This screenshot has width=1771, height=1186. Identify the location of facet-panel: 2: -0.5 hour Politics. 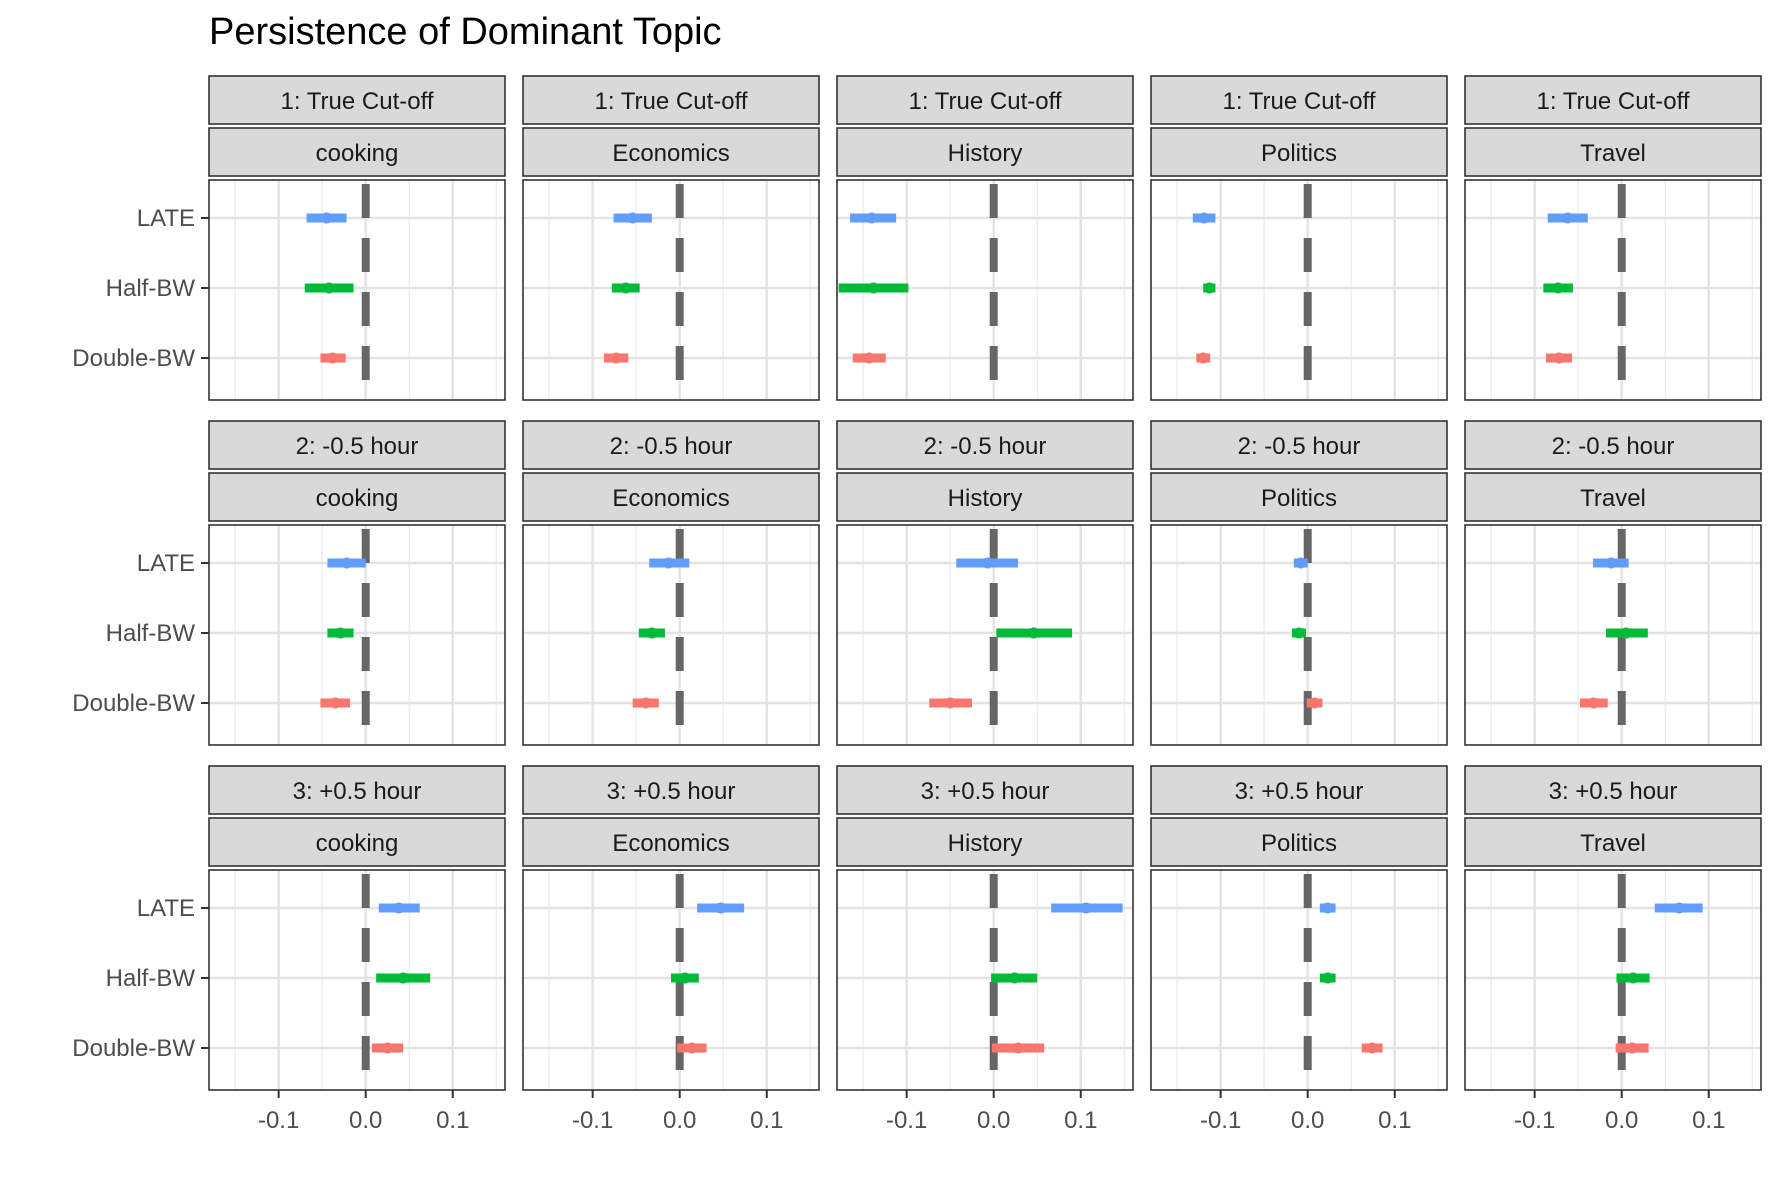
(1299, 583).